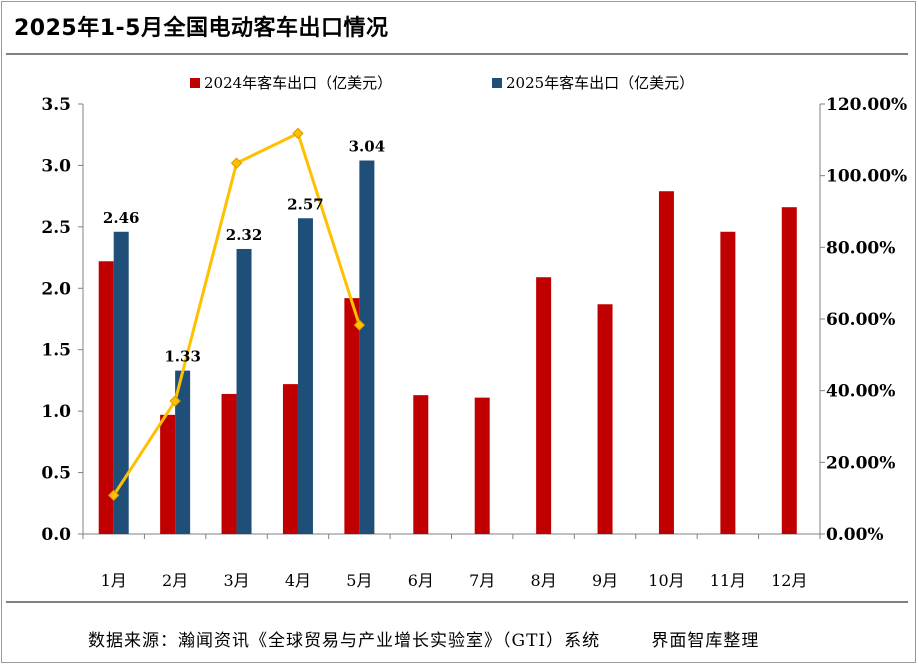 Image resolution: width=919 pixels, height=666 pixels. I want to click on y-right-tick-label: 0.00%, so click(855, 535).